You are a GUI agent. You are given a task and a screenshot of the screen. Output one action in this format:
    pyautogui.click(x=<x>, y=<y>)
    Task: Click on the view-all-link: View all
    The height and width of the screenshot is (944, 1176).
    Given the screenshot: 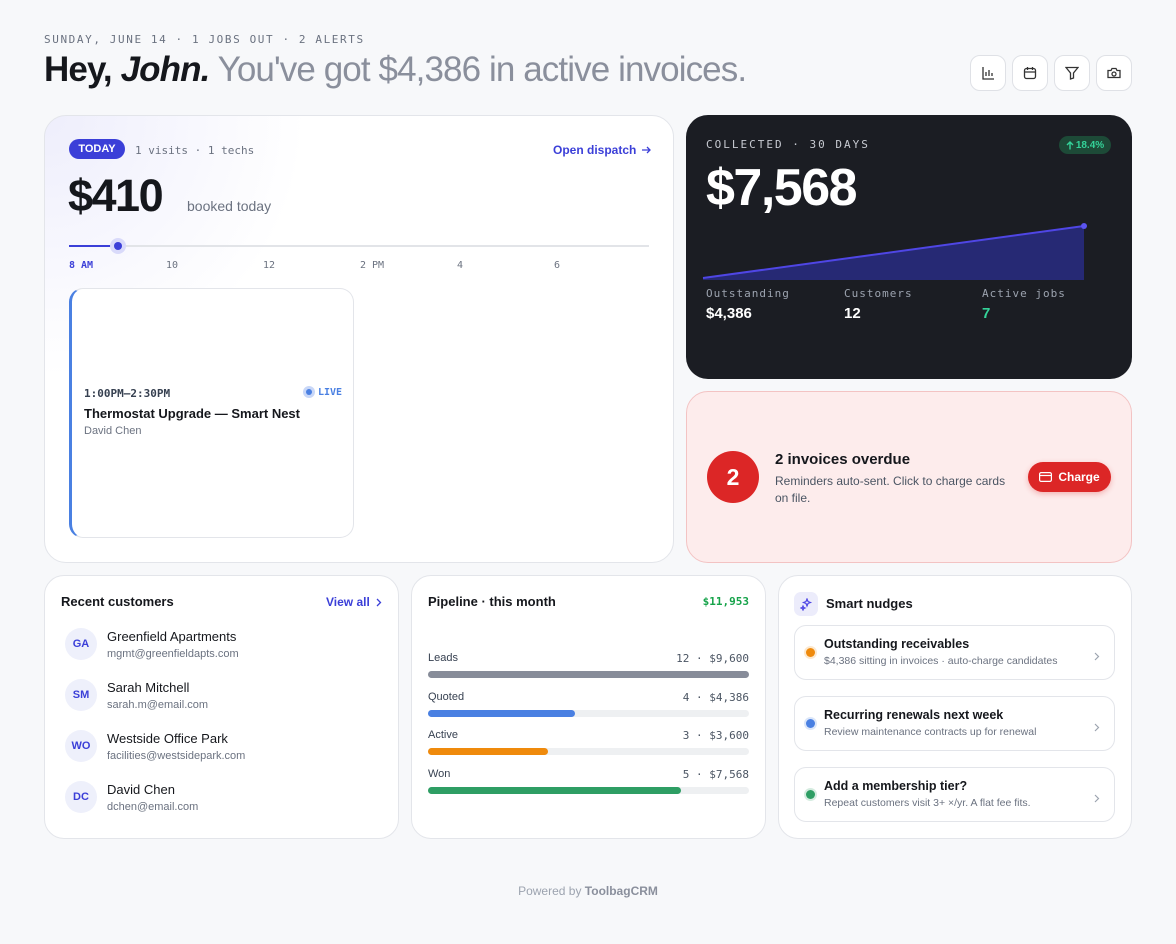 What is the action you would take?
    pyautogui.click(x=354, y=602)
    